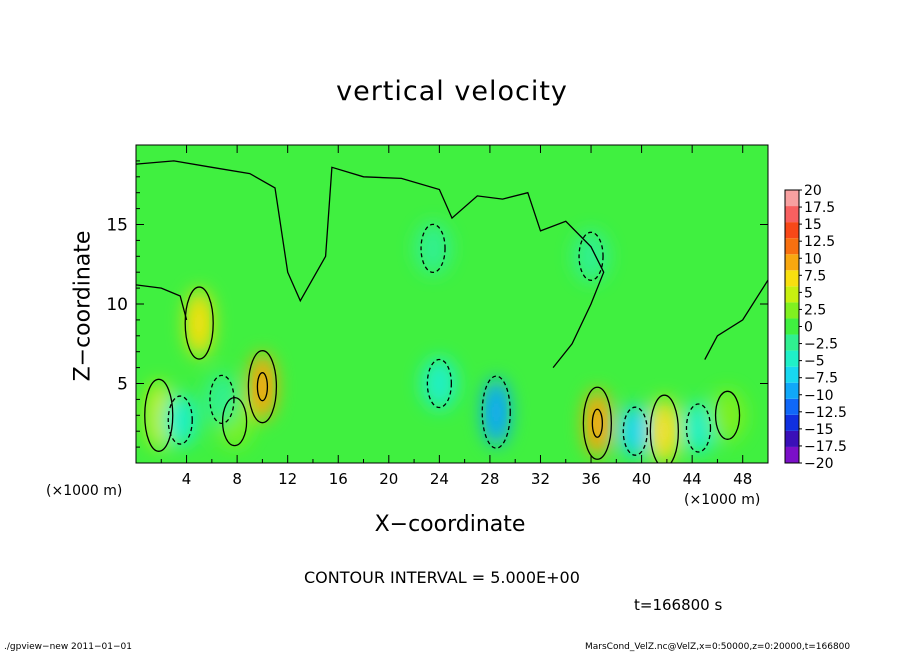  Describe the element at coordinates (162, 302) in the screenshot. I see `contour-zero-left` at that location.